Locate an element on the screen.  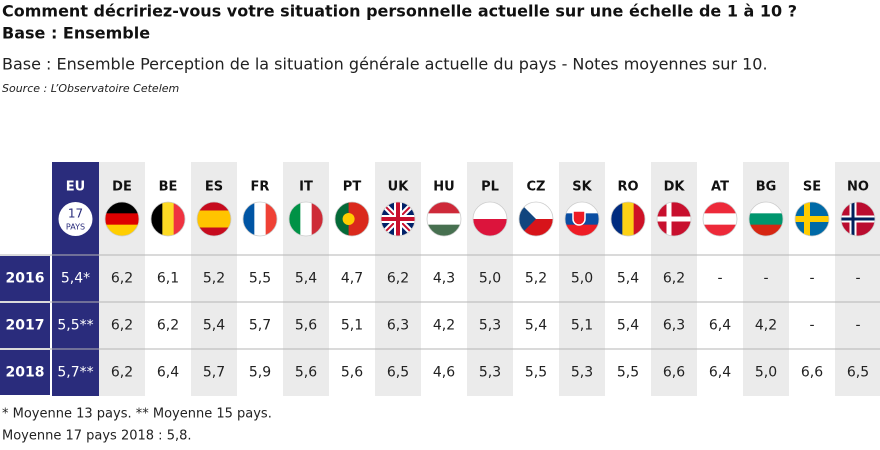
cell-value: 5,4* is located at coordinates (75, 279).